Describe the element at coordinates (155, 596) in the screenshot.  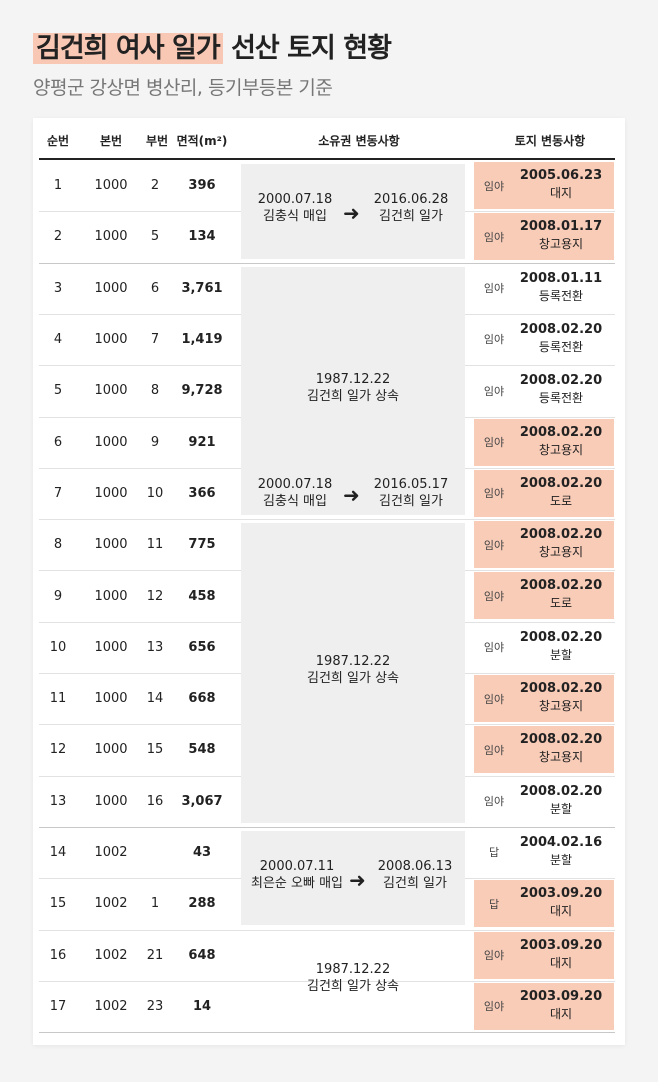
I see `sub-lot-number: 12` at that location.